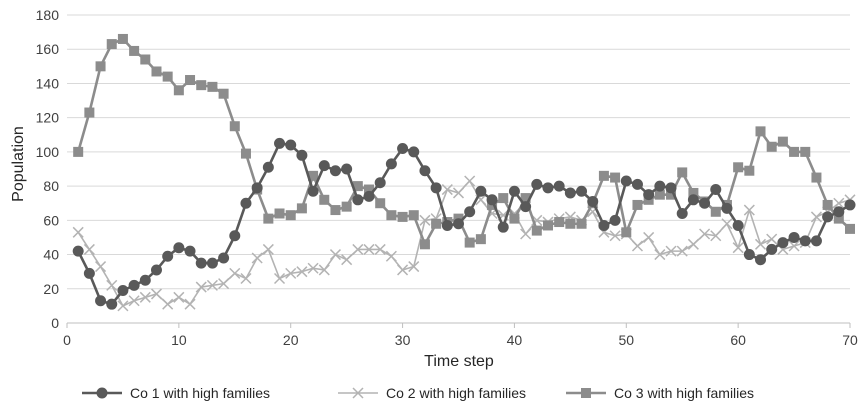 The height and width of the screenshot is (409, 860). Describe the element at coordinates (200, 393) in the screenshot. I see `legend-label: Co 1 with high families` at that location.